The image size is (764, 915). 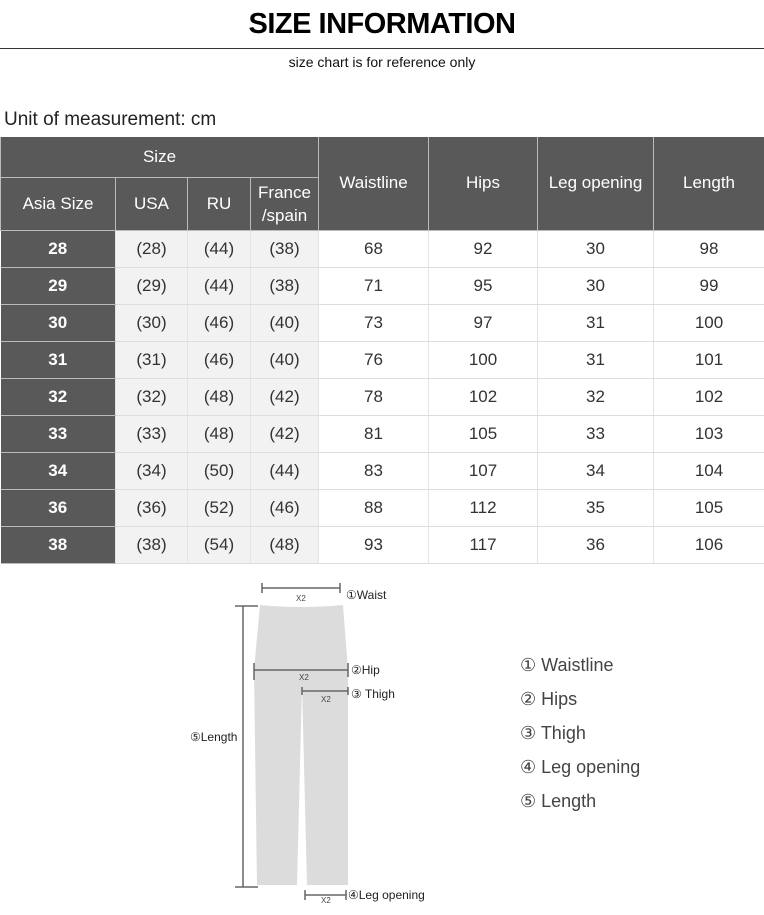 I want to click on table-row: 28 (28) (44) (38) 68 92 30 98, so click(x=382, y=249).